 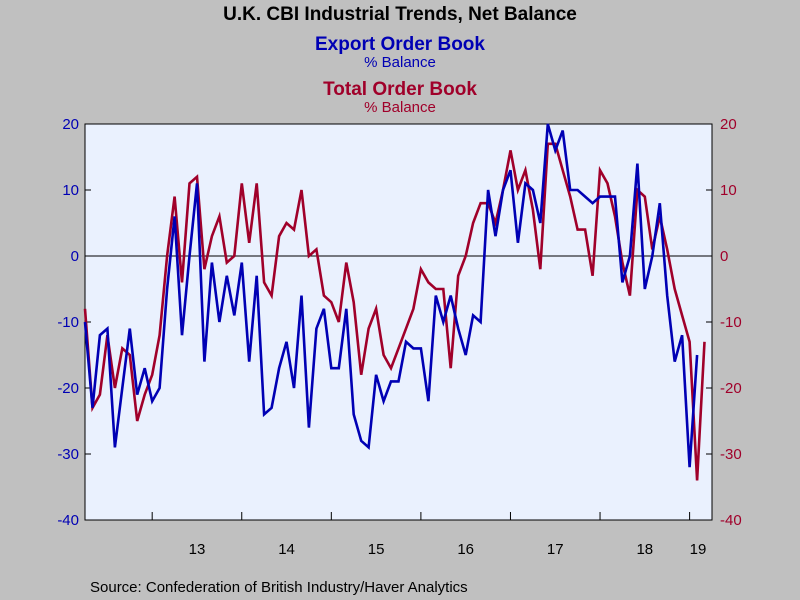 I want to click on y-left-tick-label: -40, so click(x=68, y=520).